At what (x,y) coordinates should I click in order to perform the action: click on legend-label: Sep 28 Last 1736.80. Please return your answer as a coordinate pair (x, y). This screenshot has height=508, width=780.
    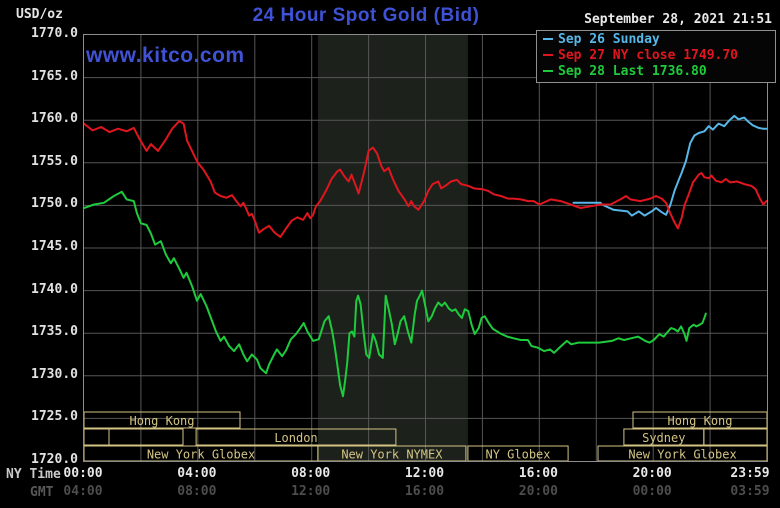
    Looking at the image, I should click on (632, 71).